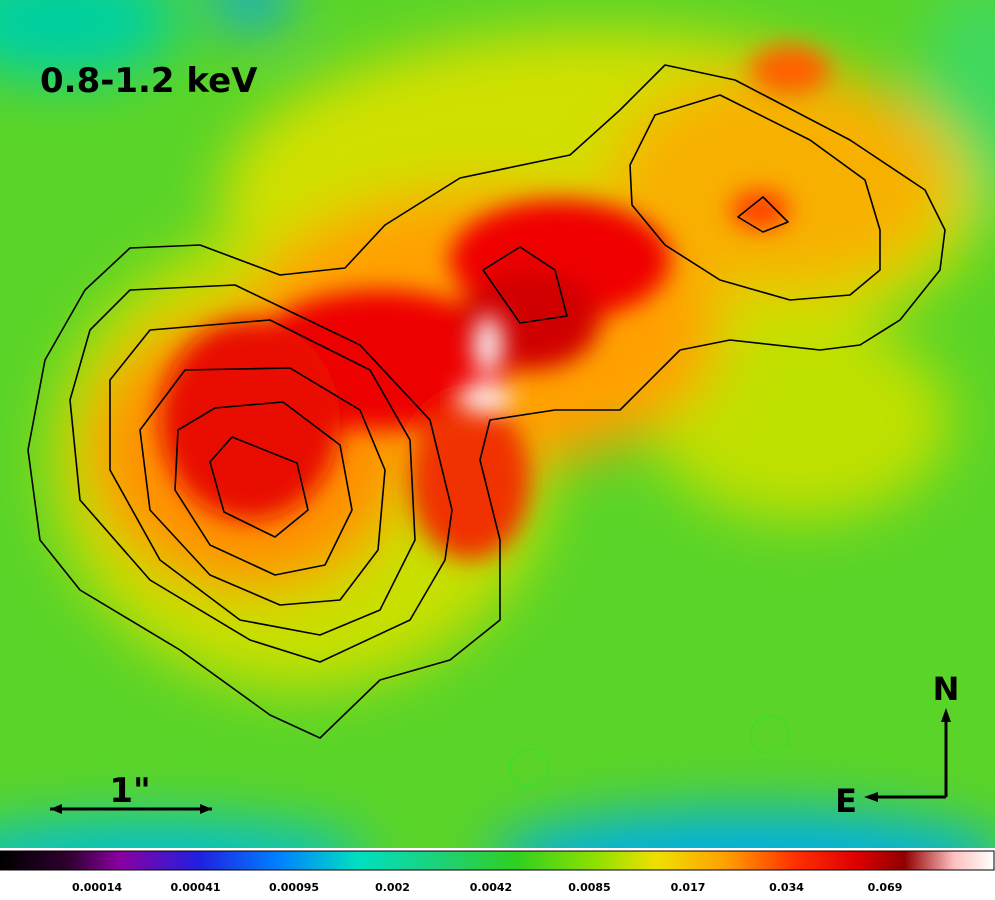 The height and width of the screenshot is (900, 995). What do you see at coordinates (846, 801) in the screenshot?
I see `east-label: E` at bounding box center [846, 801].